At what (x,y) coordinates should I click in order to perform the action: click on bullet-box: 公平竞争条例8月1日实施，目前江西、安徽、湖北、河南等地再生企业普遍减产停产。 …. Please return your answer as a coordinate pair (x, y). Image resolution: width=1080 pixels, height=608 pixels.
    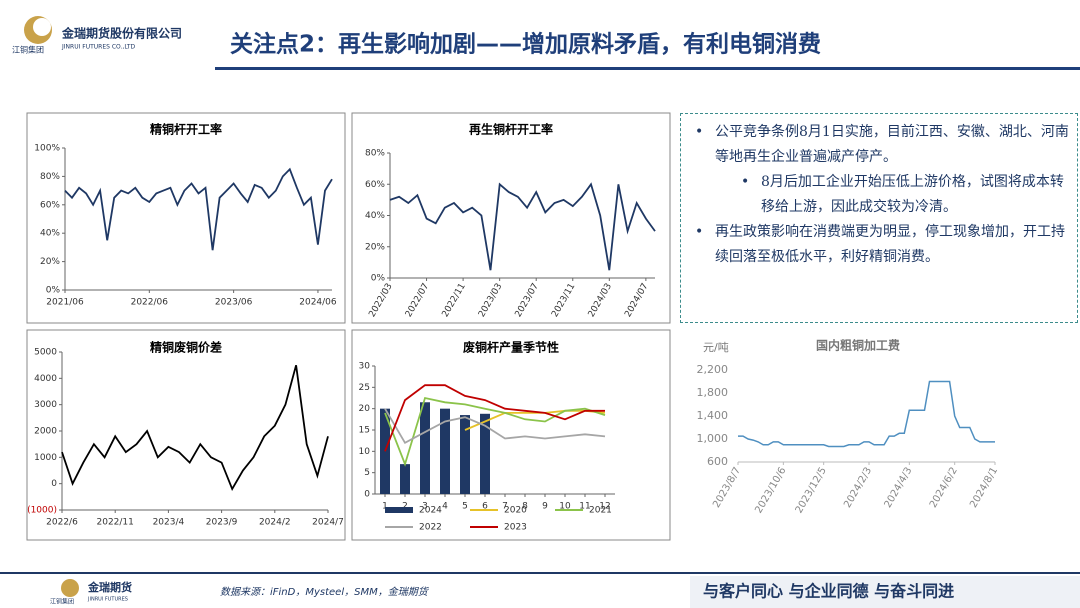
    Looking at the image, I should click on (879, 218).